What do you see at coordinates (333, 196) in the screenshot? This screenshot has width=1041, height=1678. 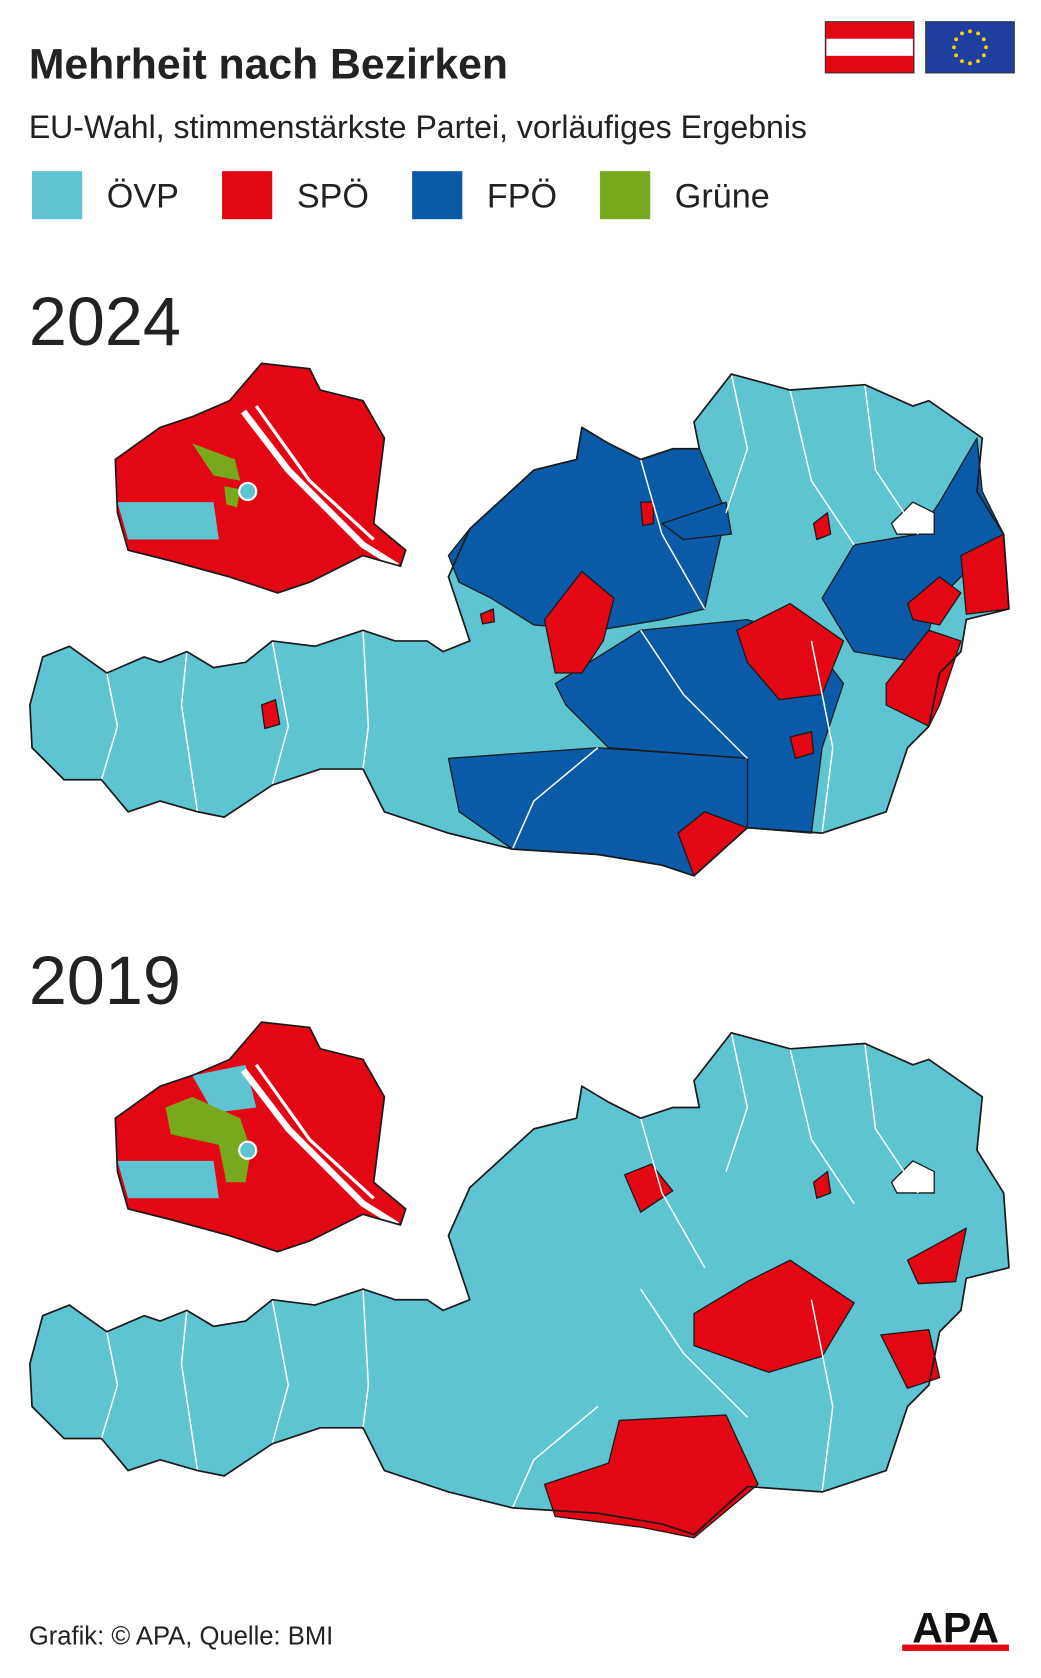 I see `legend-label: SPÖ` at bounding box center [333, 196].